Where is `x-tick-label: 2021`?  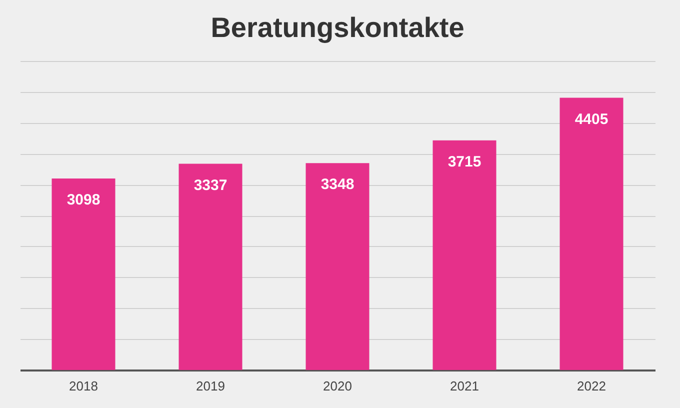 x-tick-label: 2021 is located at coordinates (464, 386).